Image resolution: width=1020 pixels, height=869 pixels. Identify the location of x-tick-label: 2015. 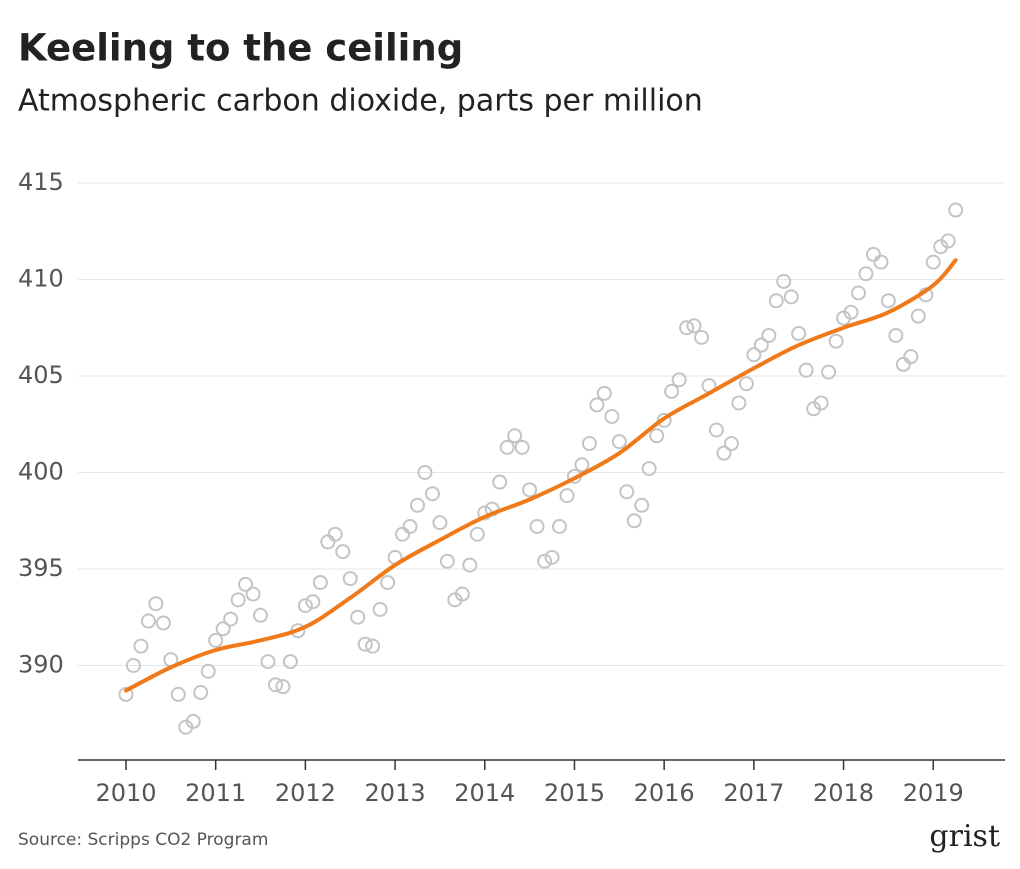
(574, 793).